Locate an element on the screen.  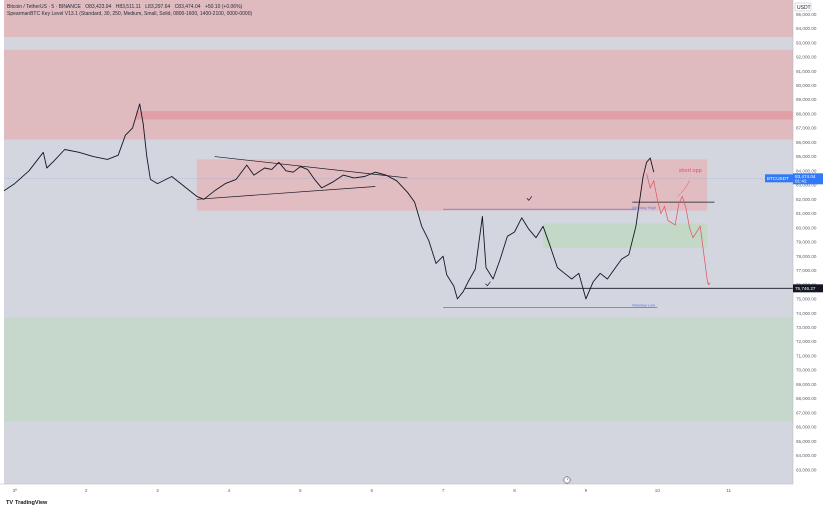
x-tick-label: 5 is located at coordinates (300, 490).